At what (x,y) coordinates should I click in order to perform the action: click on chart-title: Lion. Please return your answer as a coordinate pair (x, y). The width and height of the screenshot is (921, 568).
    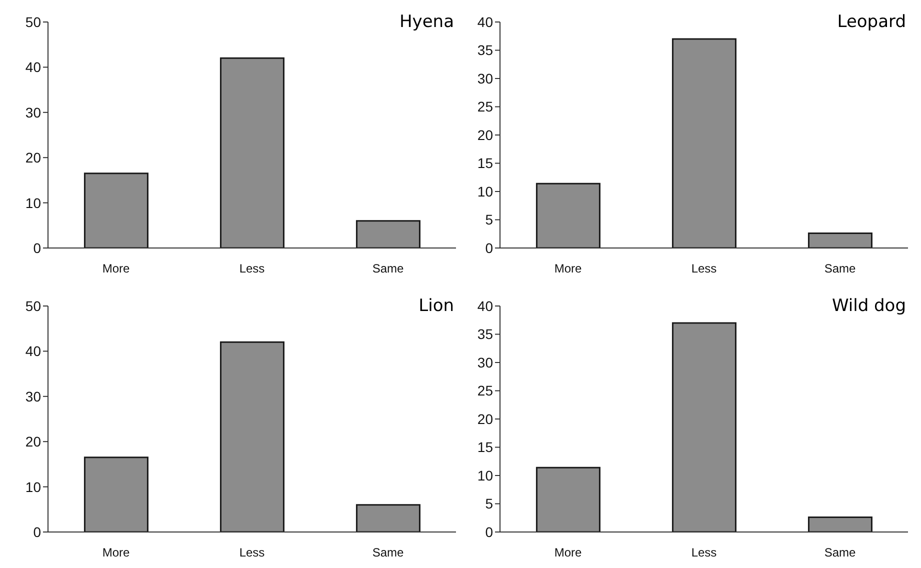
    Looking at the image, I should click on (436, 306).